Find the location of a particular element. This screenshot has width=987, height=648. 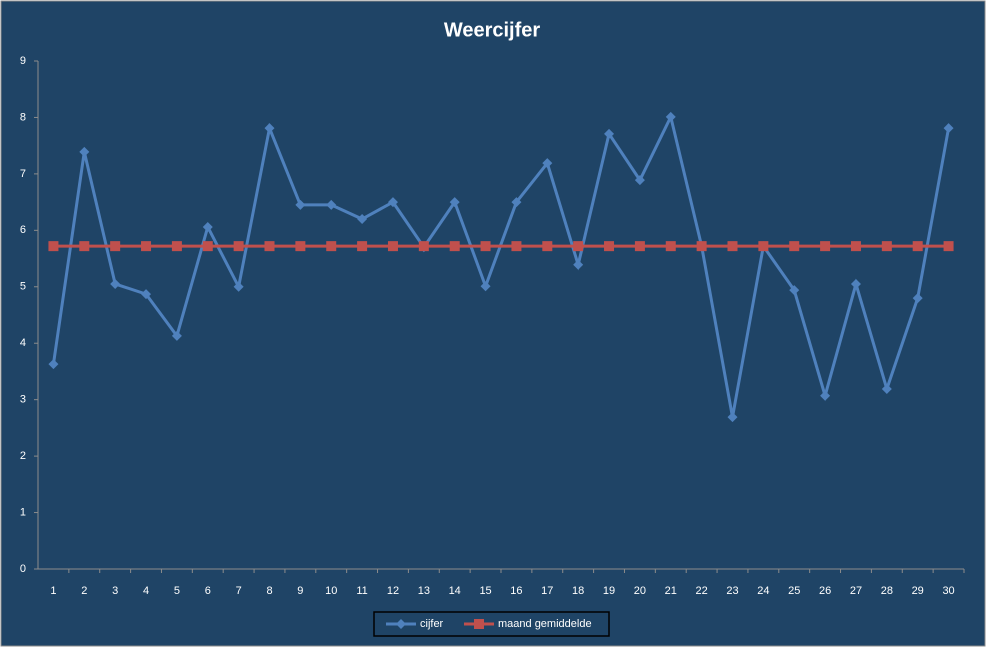

x-tick-label: 24 is located at coordinates (763, 591).